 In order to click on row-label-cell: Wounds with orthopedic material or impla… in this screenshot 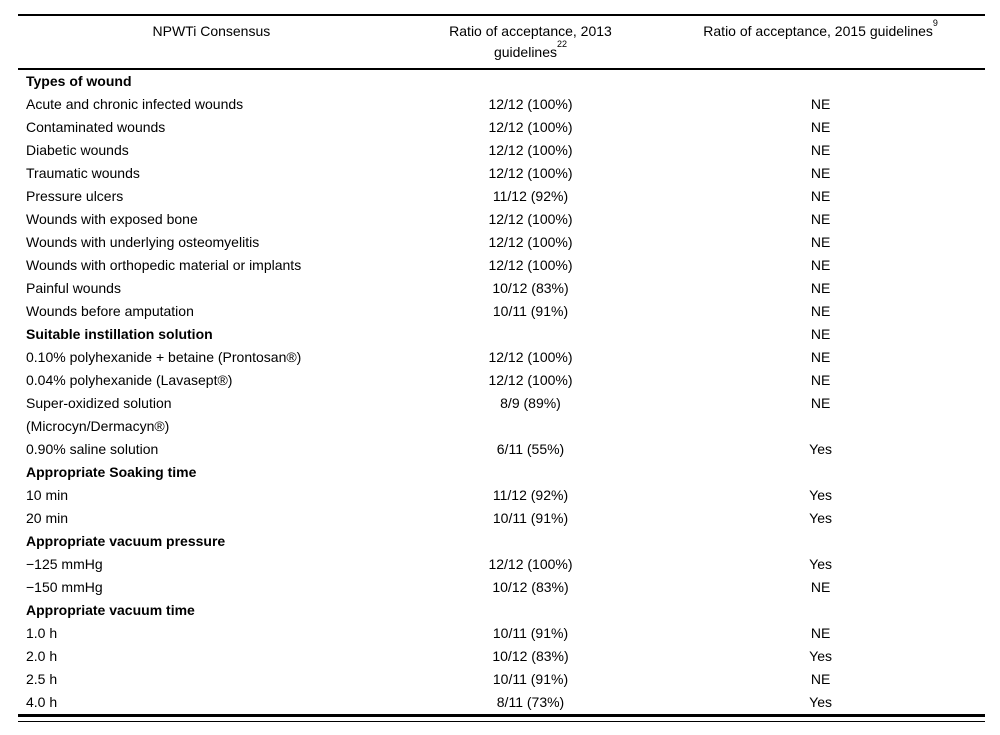, I will do `click(164, 265)`.